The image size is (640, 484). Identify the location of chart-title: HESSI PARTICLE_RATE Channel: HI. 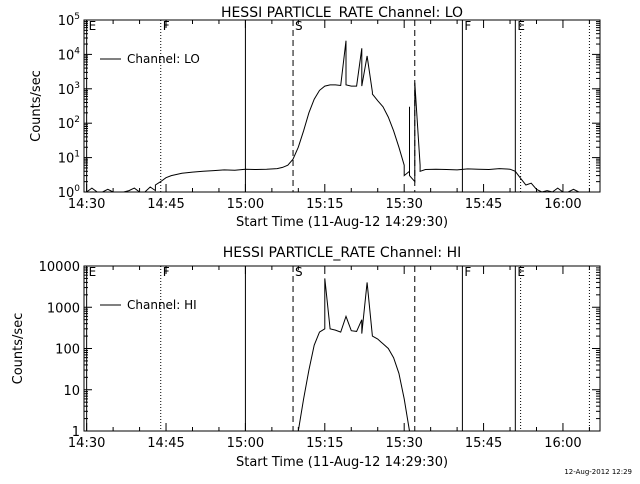
(342, 253).